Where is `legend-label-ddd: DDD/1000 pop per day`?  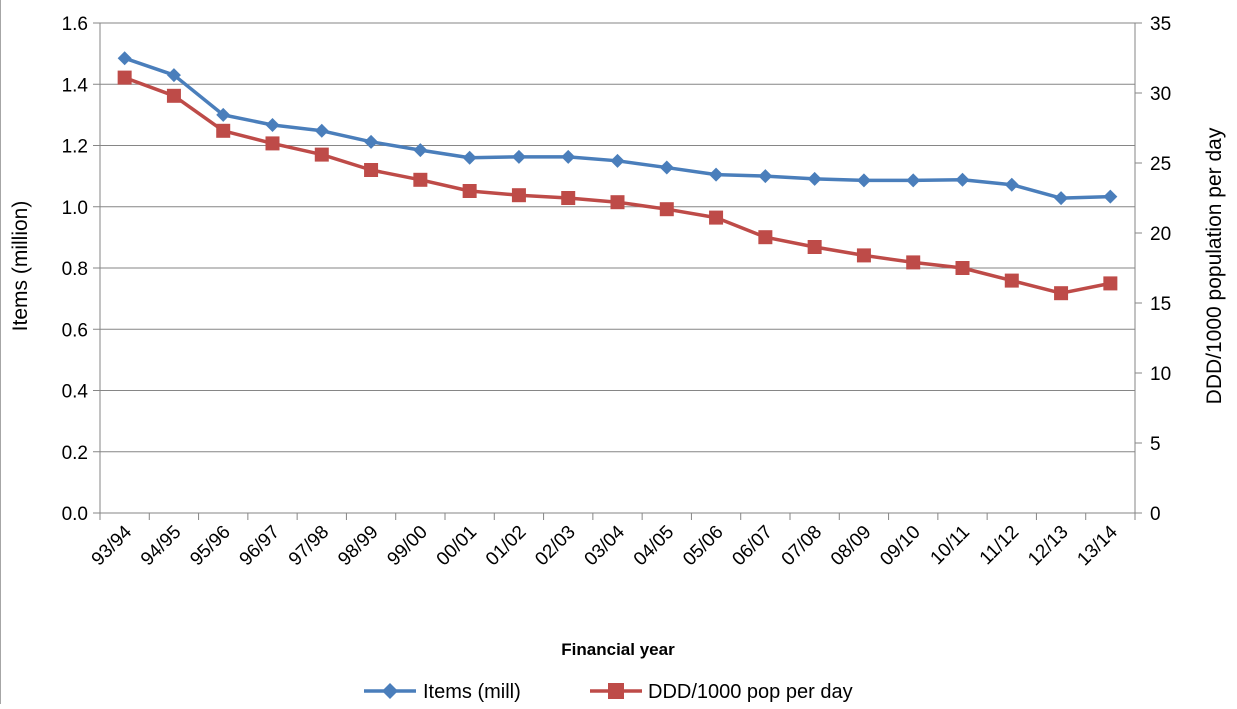 legend-label-ddd: DDD/1000 pop per day is located at coordinates (750, 692).